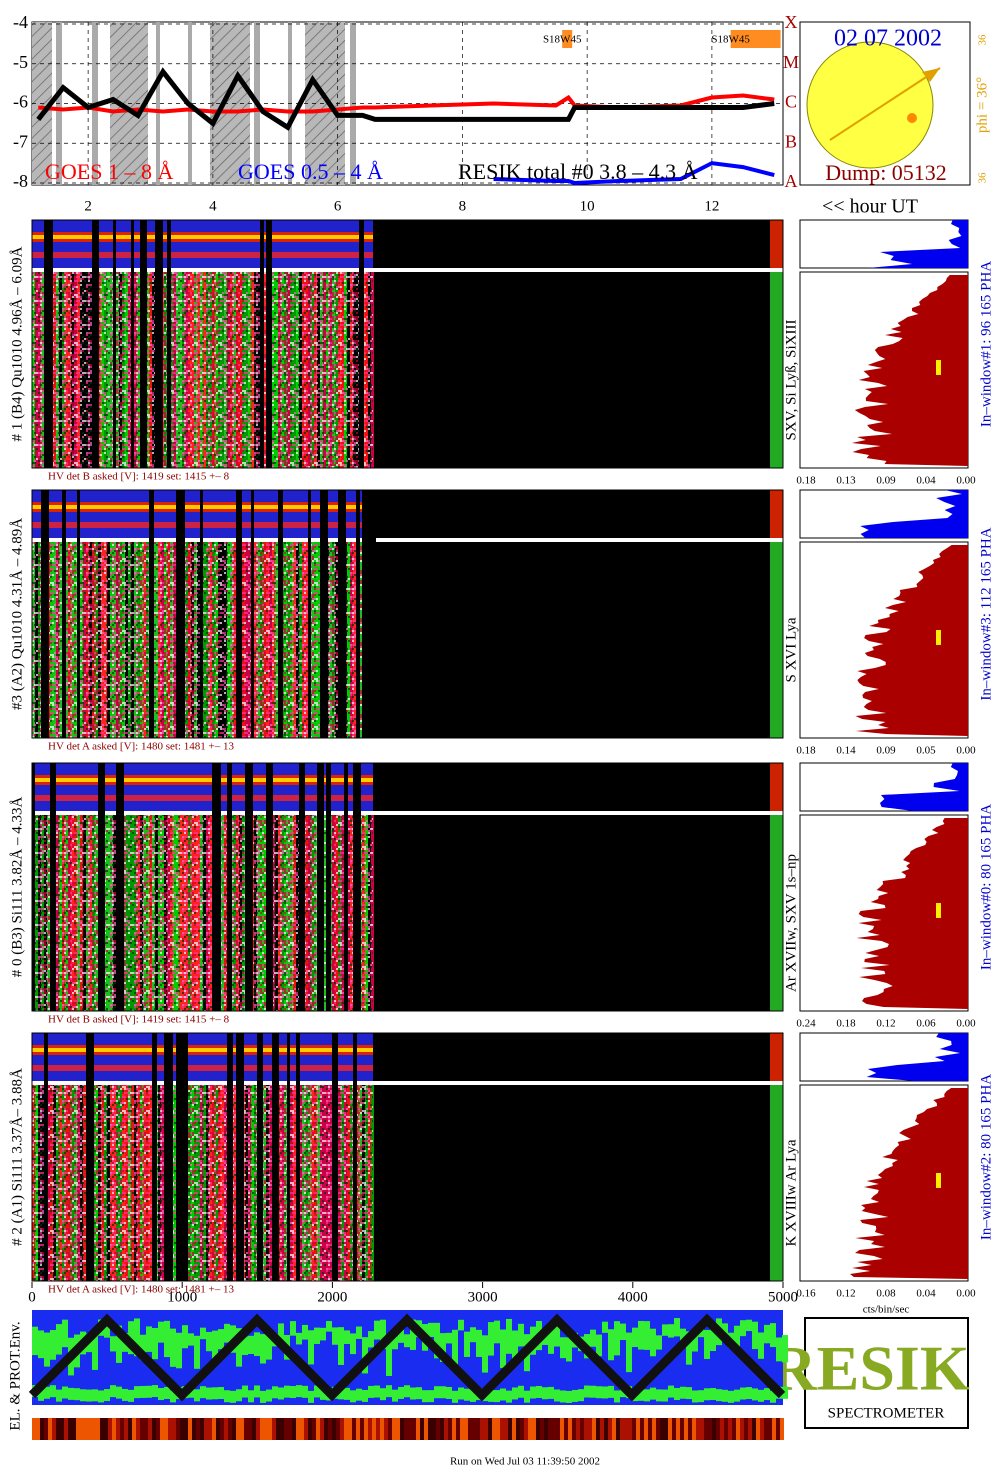 The width and height of the screenshot is (1004, 1476). What do you see at coordinates (633, 1297) in the screenshot?
I see `count-tick: 4000` at bounding box center [633, 1297].